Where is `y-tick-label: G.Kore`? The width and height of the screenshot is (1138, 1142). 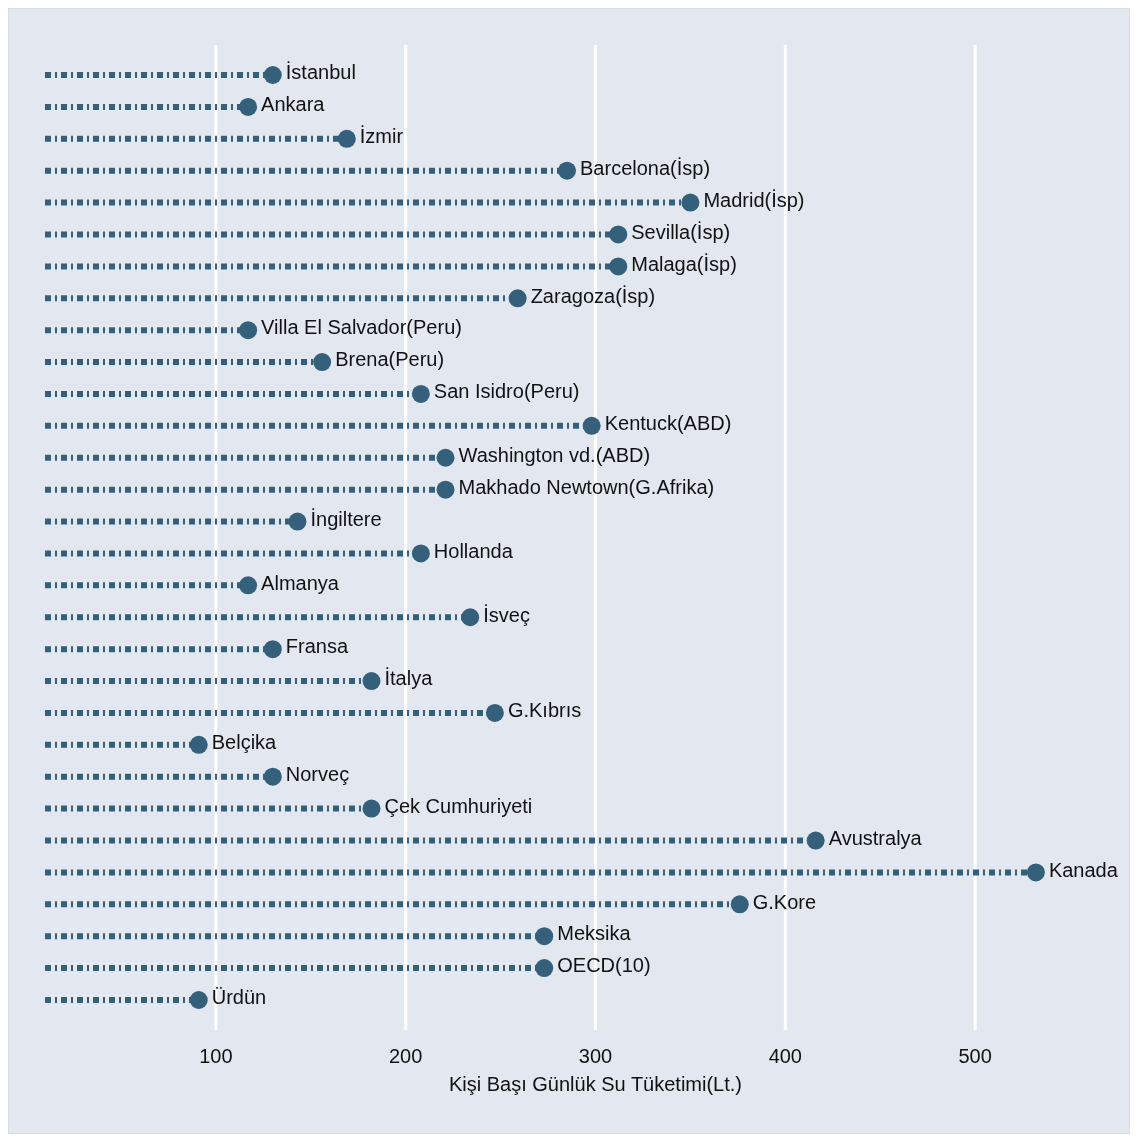
y-tick-label: G.Kore is located at coordinates (784, 901).